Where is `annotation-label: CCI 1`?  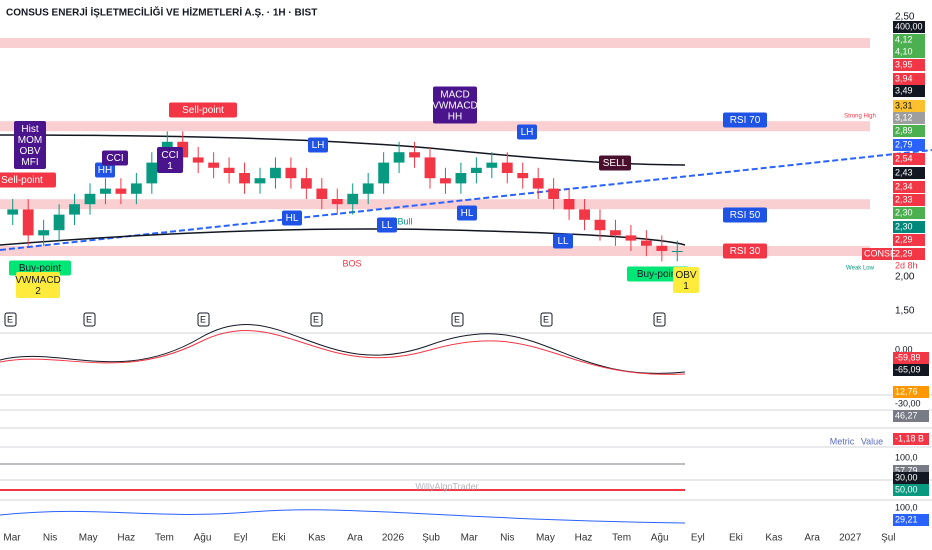
annotation-label: CCI 1 is located at coordinates (169, 161).